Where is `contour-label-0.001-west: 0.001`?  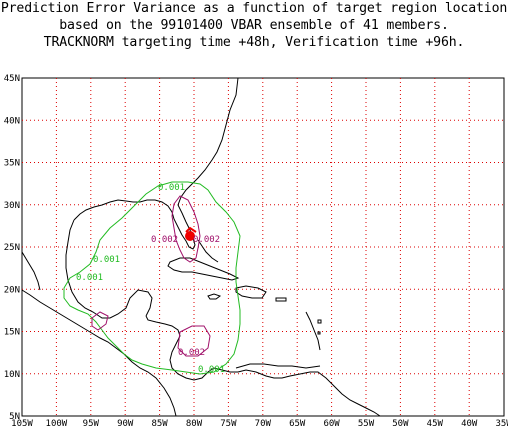 contour-label-0.001-west: 0.001 is located at coordinates (106, 260).